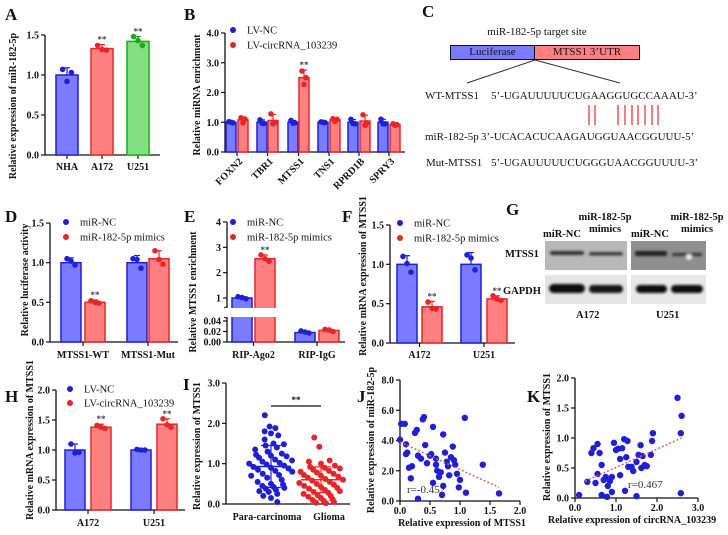  I want to click on legend-label: miR-NC, so click(432, 224).